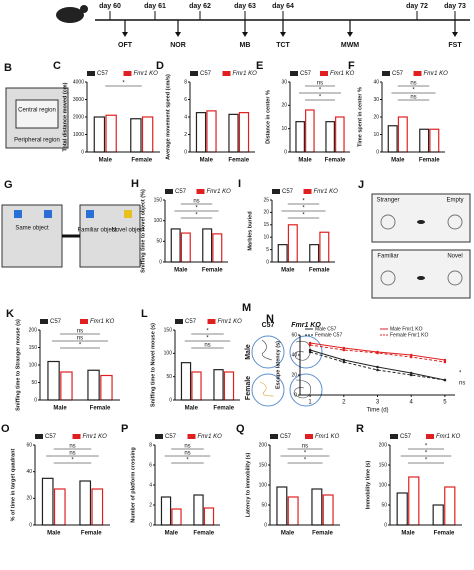 The width and height of the screenshot is (474, 570). Describe the element at coordinates (378, 403) in the screenshot. I see `x-tick-label: 3` at that location.